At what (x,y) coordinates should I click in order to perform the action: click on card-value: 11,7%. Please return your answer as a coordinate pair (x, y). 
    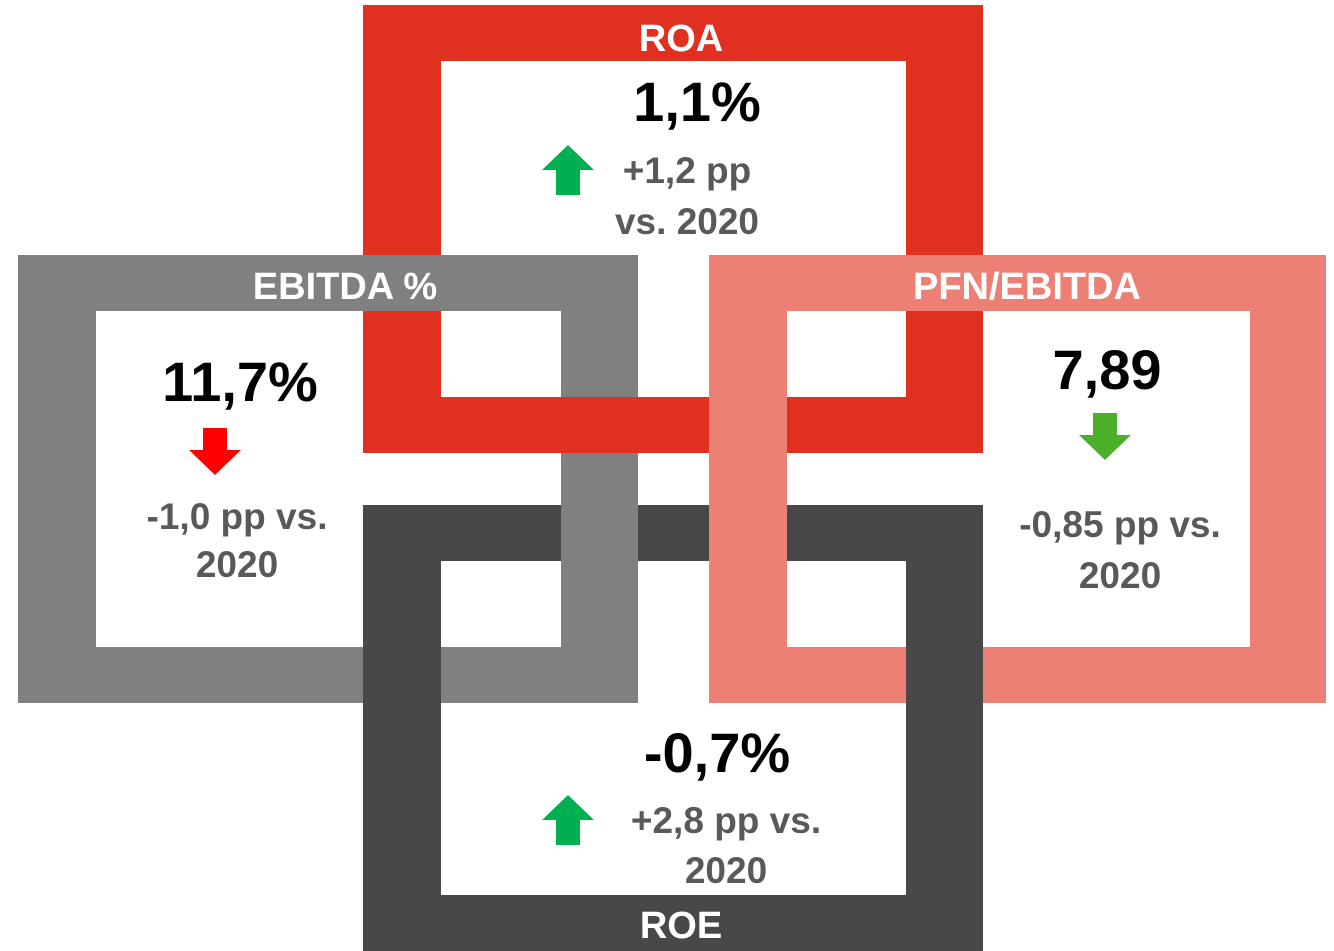
    Looking at the image, I should click on (240, 381).